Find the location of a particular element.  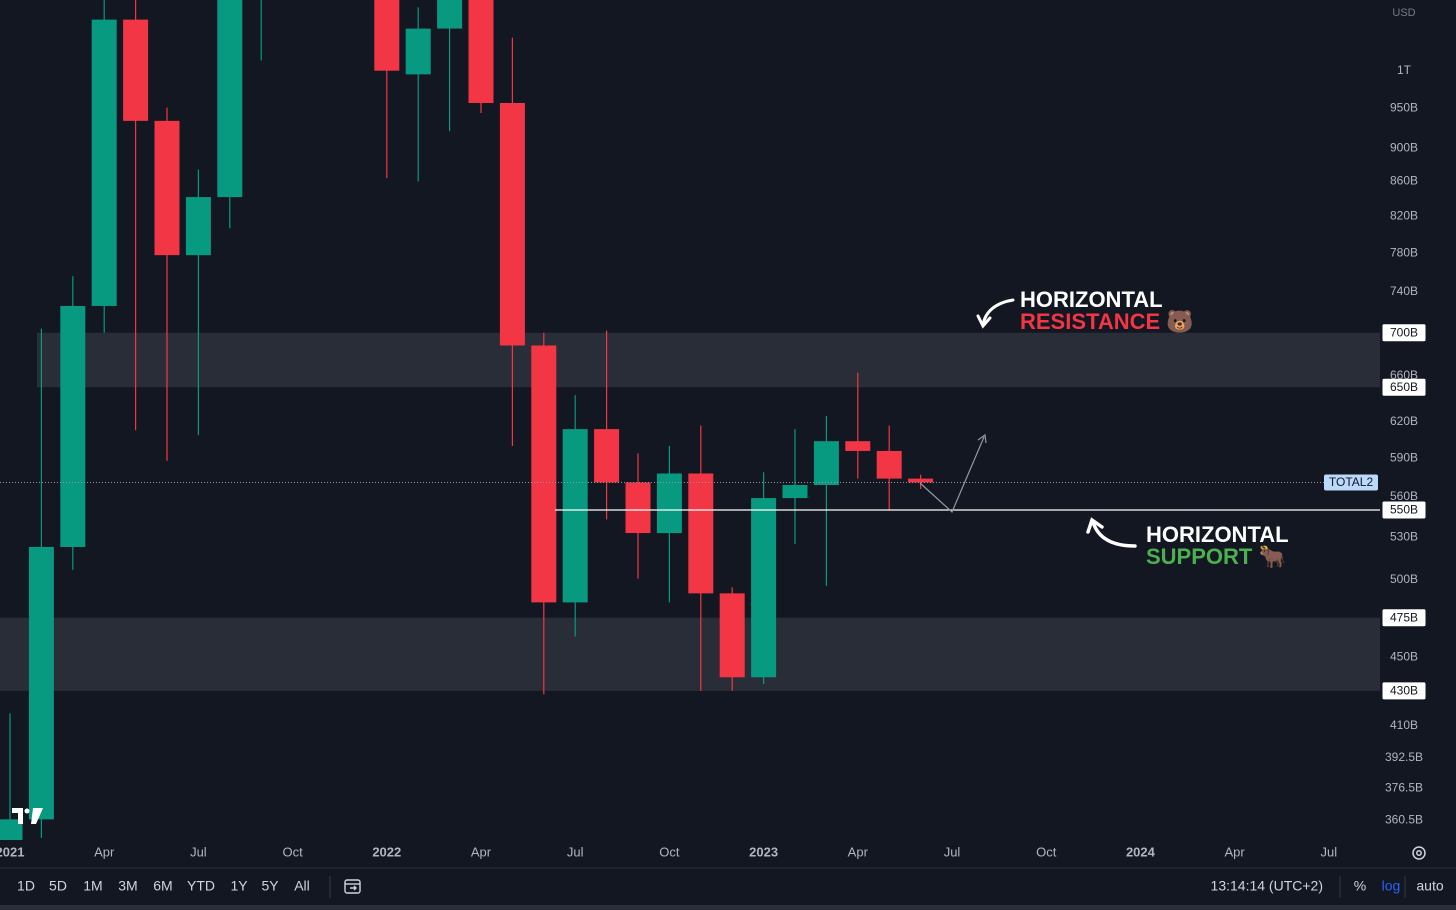

range-button: 1Y is located at coordinates (239, 886).